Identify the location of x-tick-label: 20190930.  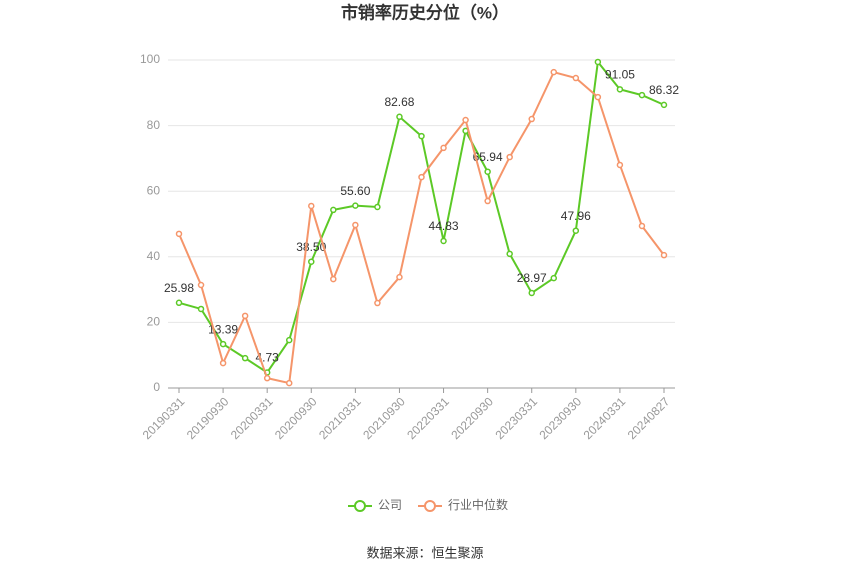
(208, 418).